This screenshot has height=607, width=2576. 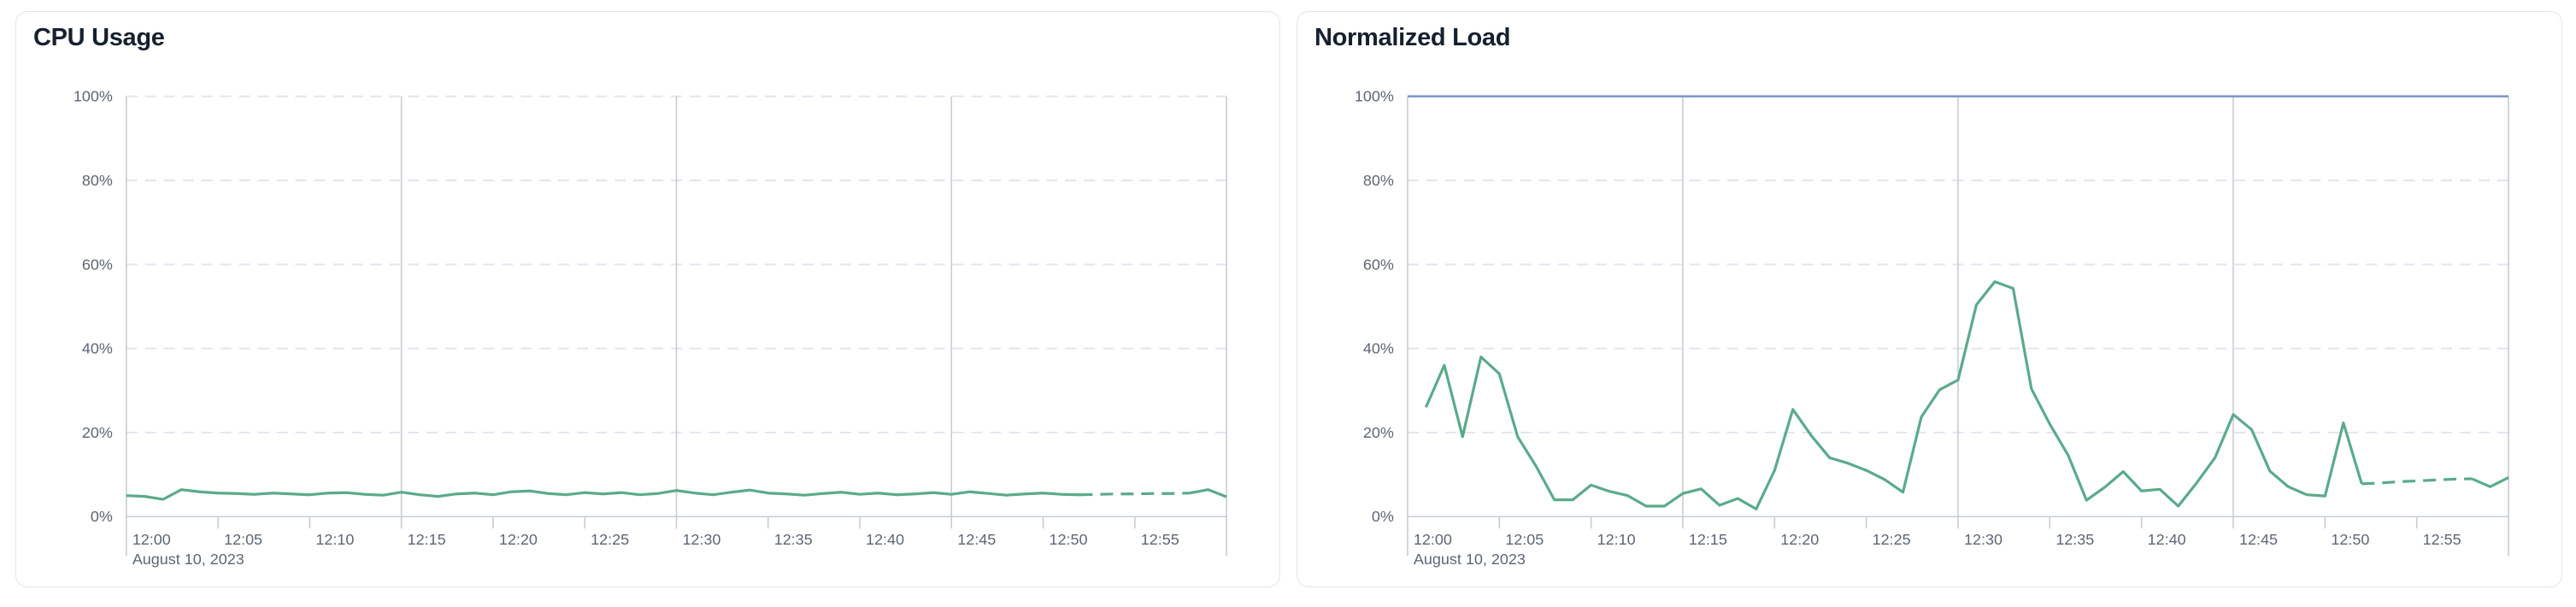 What do you see at coordinates (1412, 37) in the screenshot?
I see `chart-title: Normalized Load` at bounding box center [1412, 37].